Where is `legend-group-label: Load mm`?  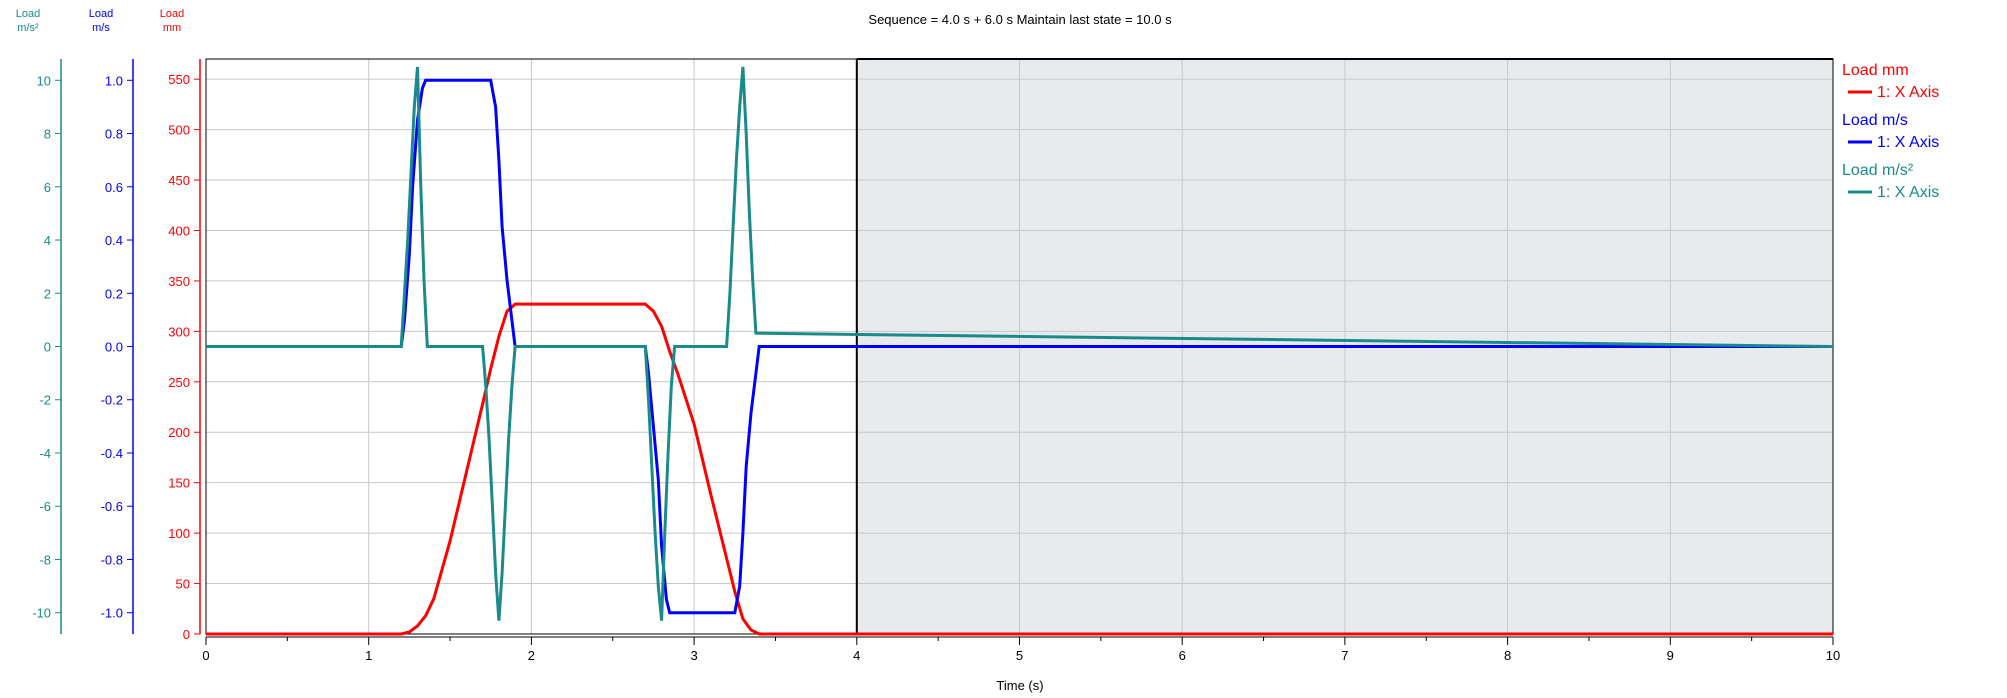 legend-group-label: Load mm is located at coordinates (1875, 70).